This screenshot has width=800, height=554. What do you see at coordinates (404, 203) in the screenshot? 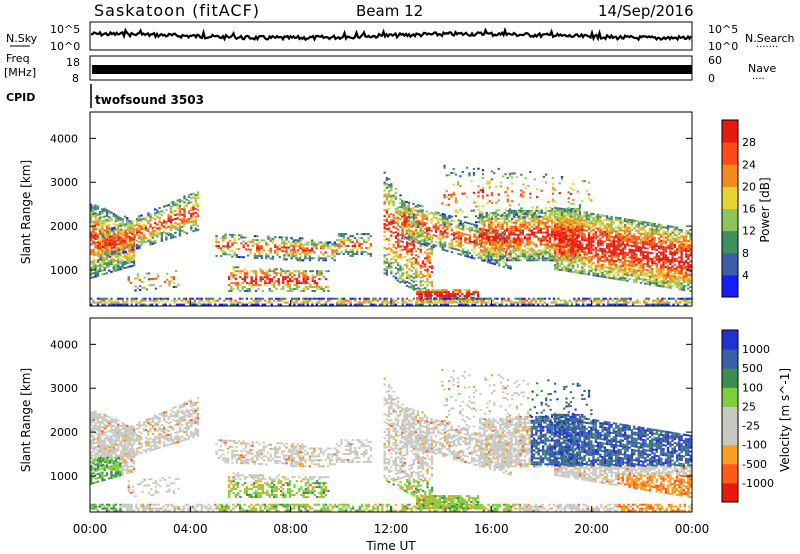
I see `power-cell-2092` at bounding box center [404, 203].